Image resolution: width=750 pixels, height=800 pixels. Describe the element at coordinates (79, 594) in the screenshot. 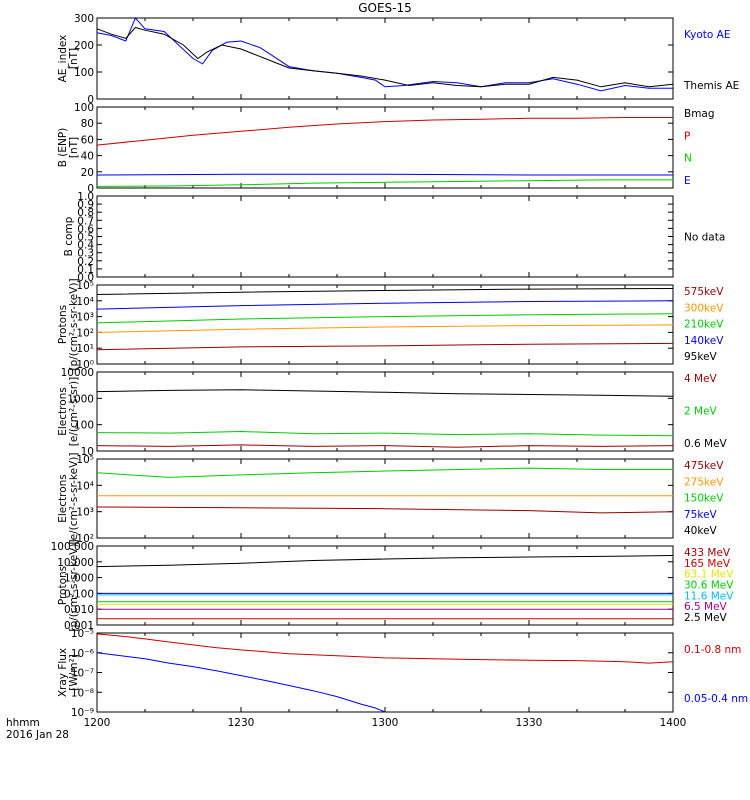

I see `y-tick-label: 0.100` at that location.